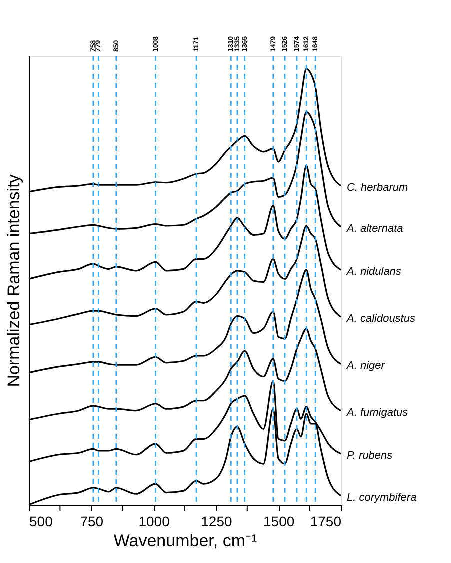 The height and width of the screenshot is (563, 451). Describe the element at coordinates (366, 366) in the screenshot. I see `series-label: A. niger` at that location.